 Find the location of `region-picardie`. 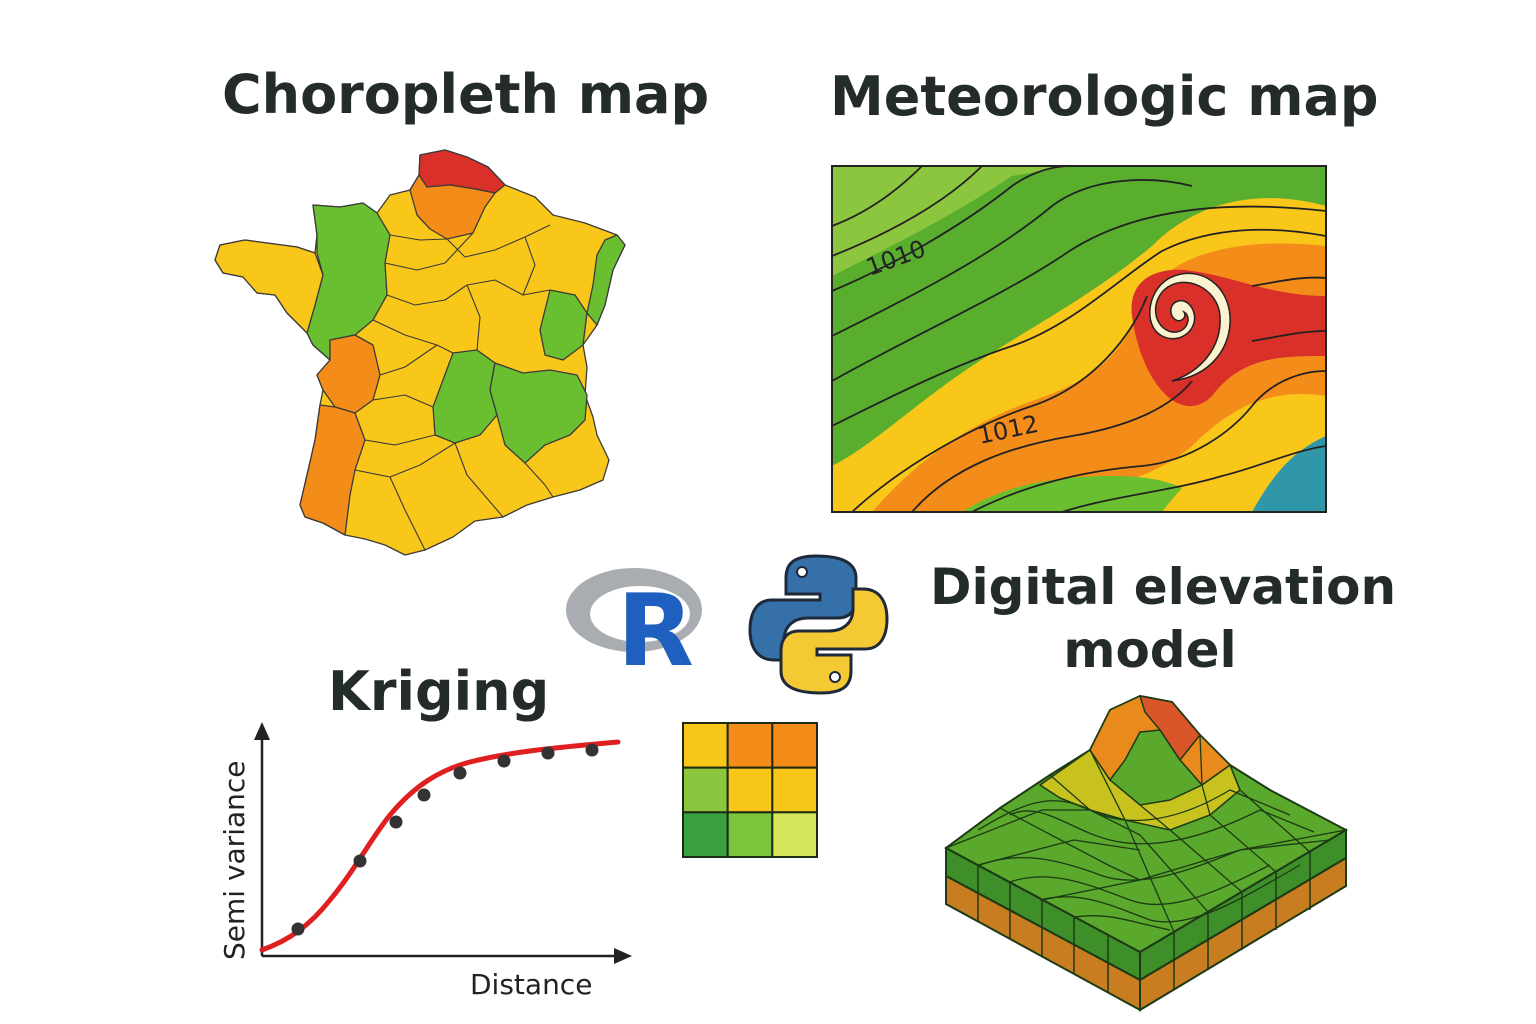

region-picardie is located at coordinates (452, 207).